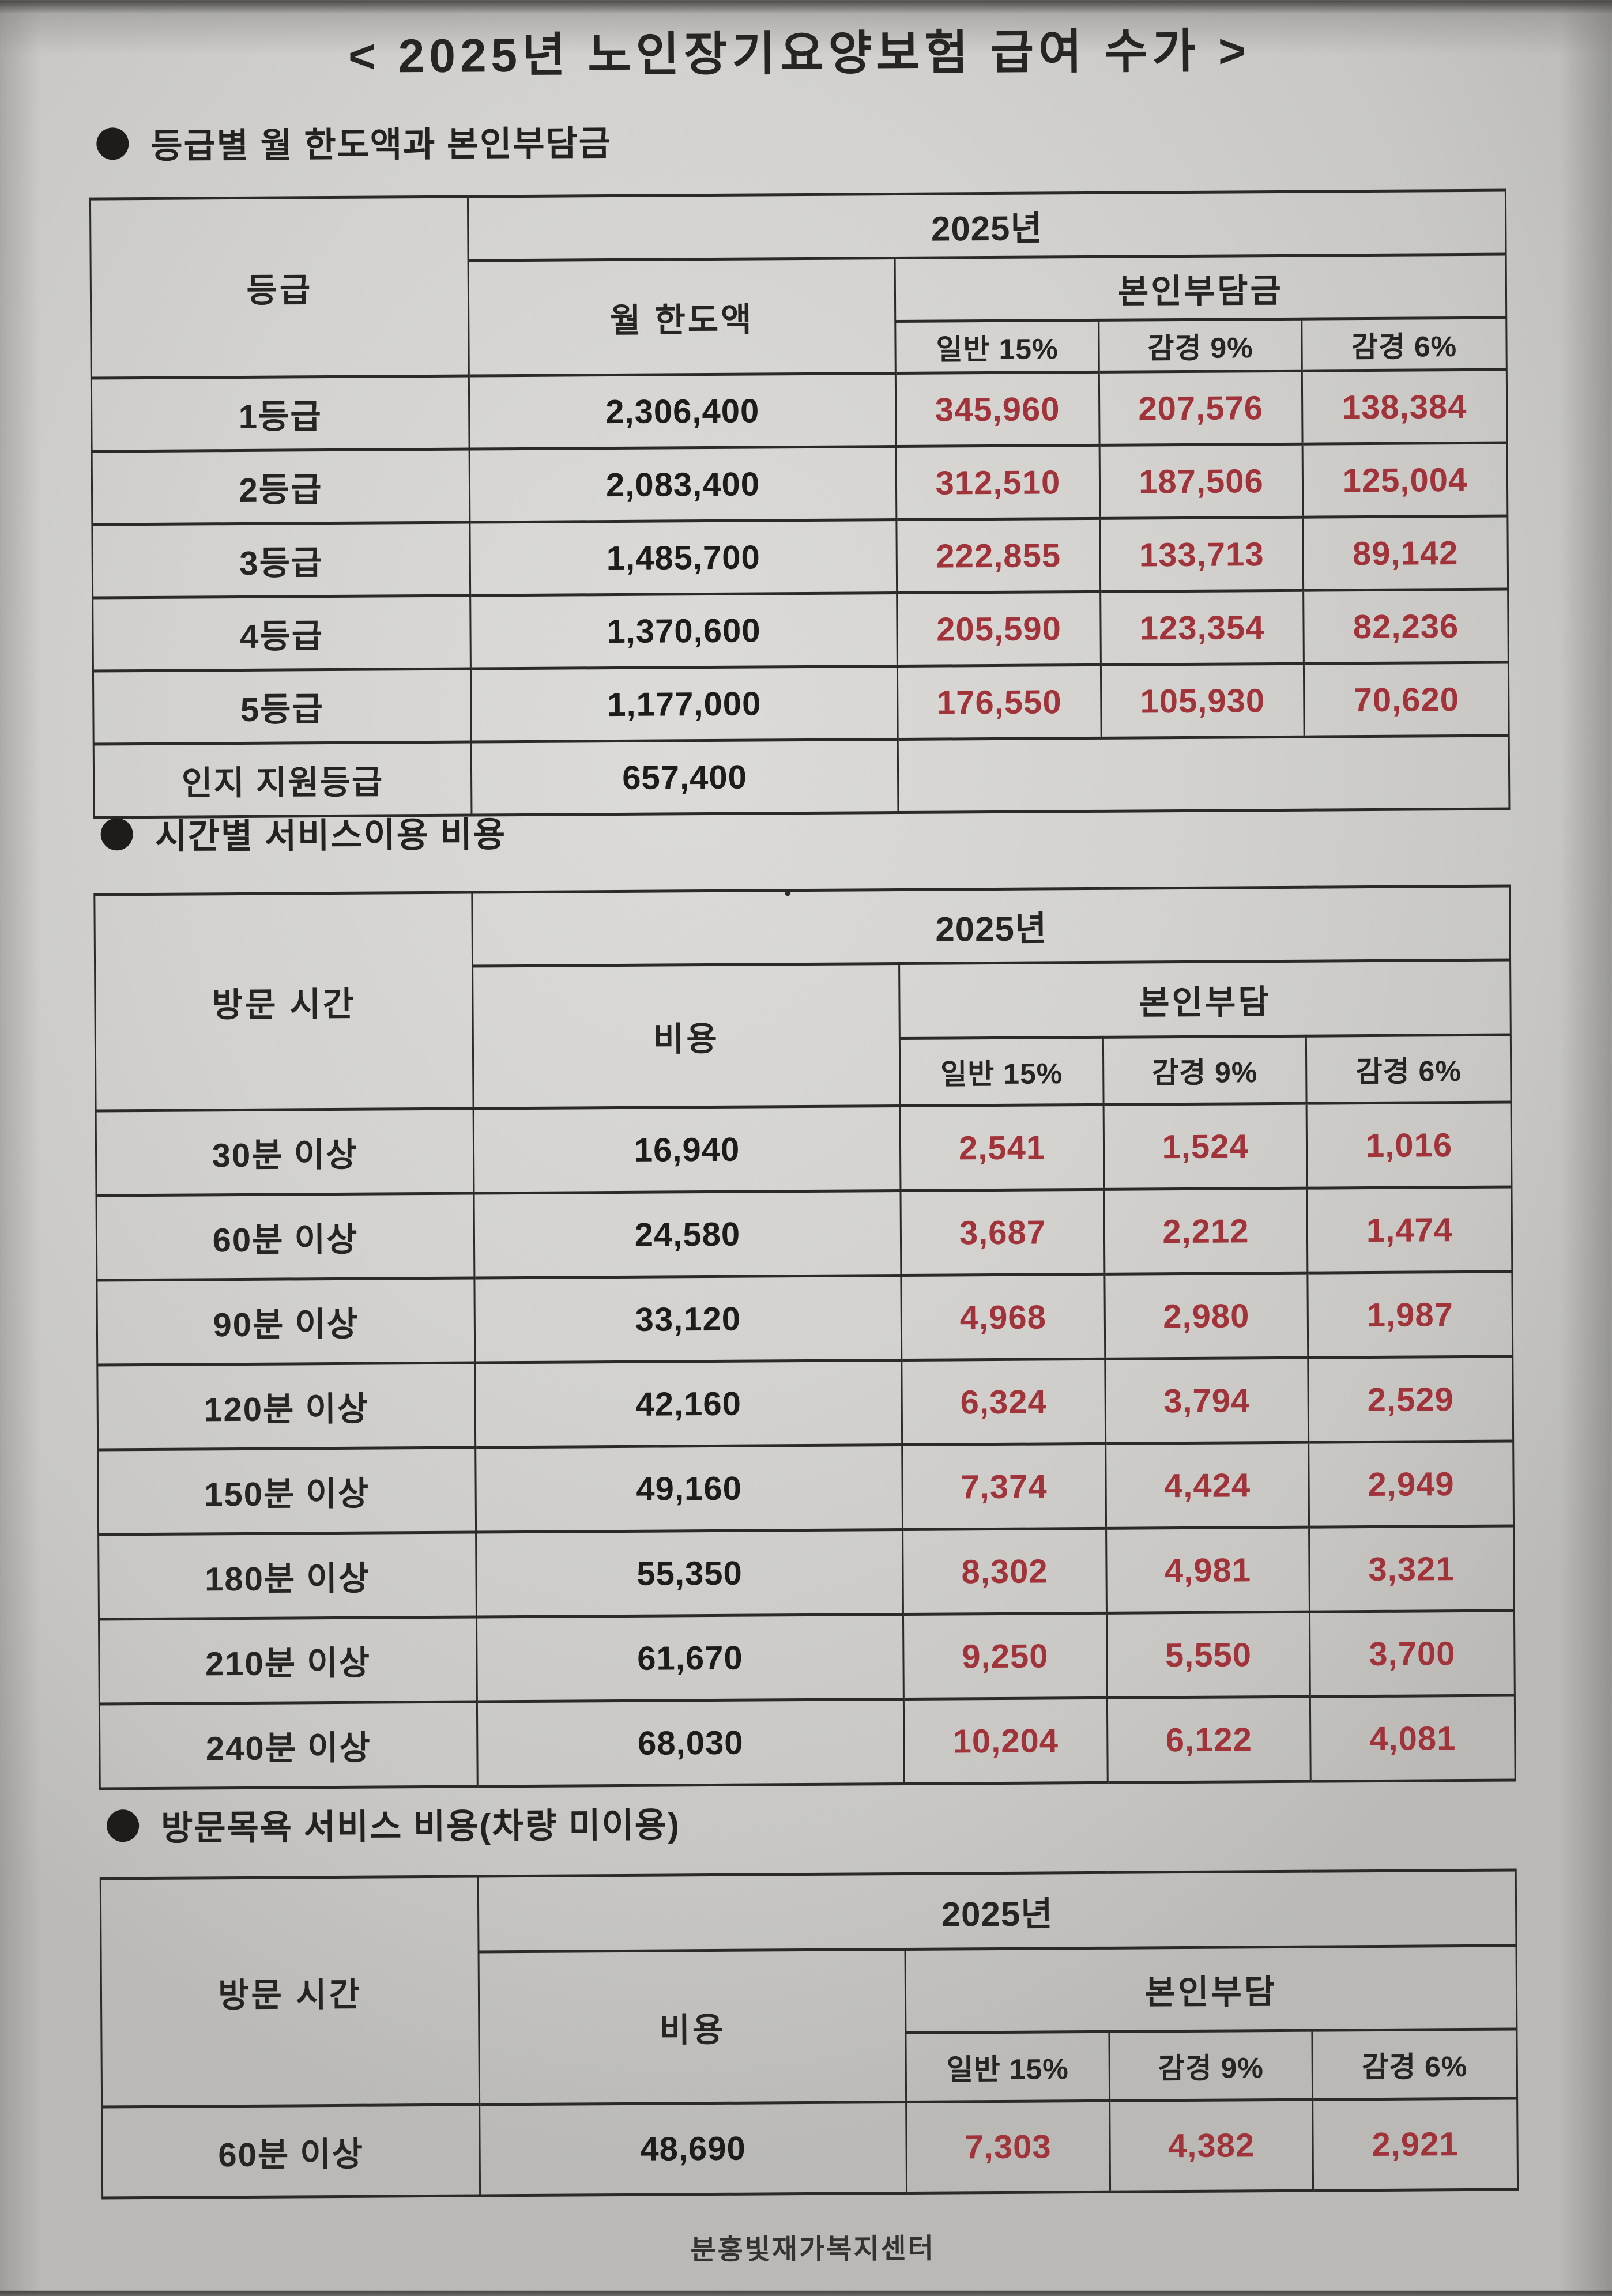  I want to click on table-row: 210분 이상 61,670 9,250 5,550 3,700, so click(807, 1658).